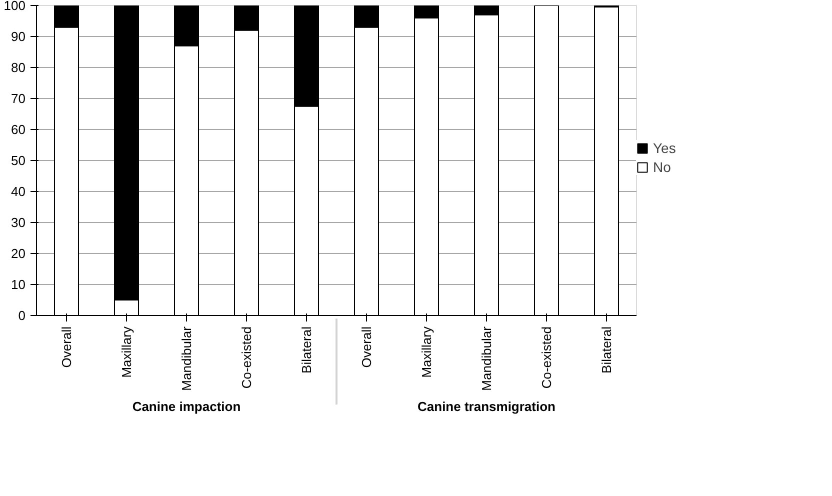  Describe the element at coordinates (18, 160) in the screenshot. I see `y-tick-label: 50` at that location.